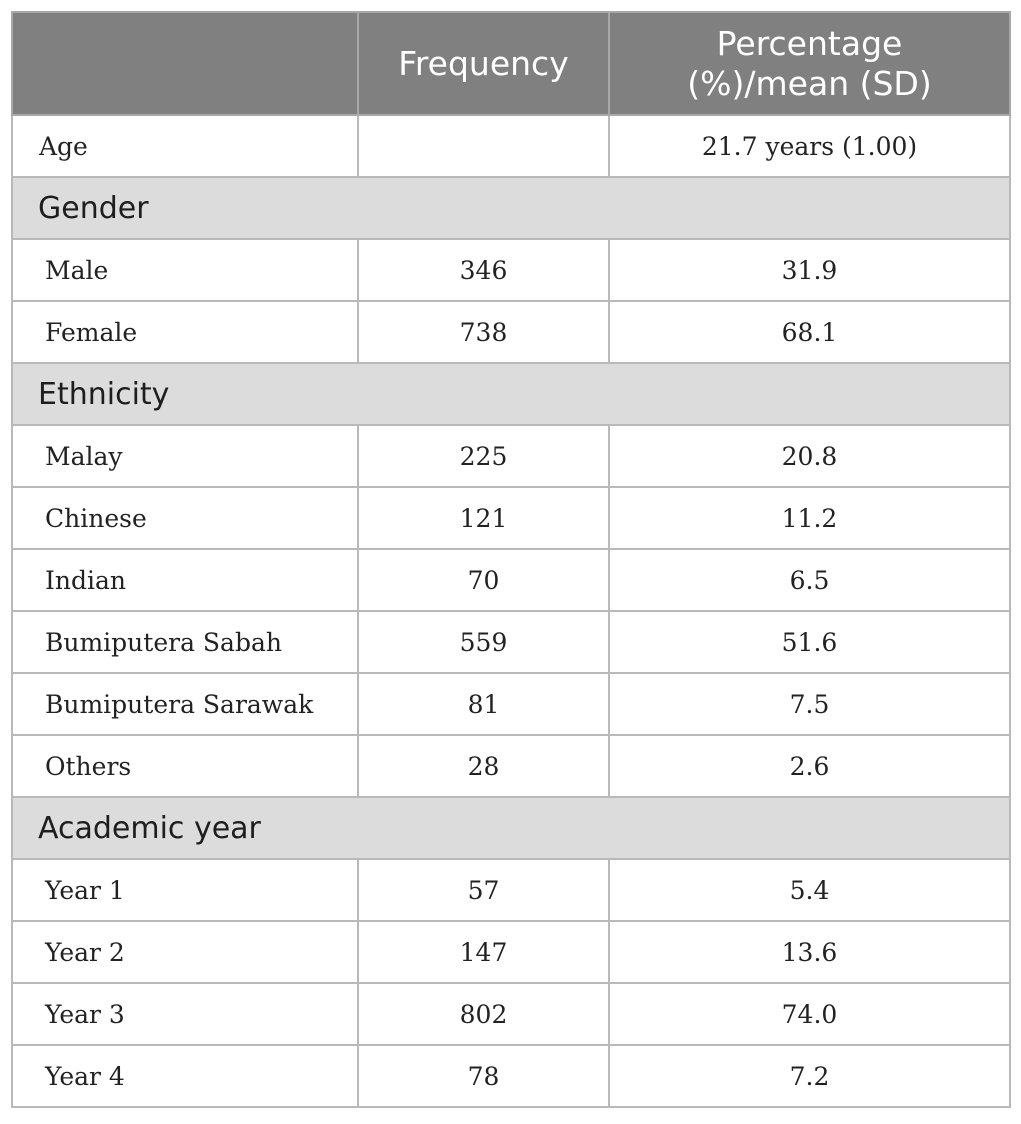  I want to click on table-header-row: Frequency Percentage (%)/mean (SD), so click(511, 63).